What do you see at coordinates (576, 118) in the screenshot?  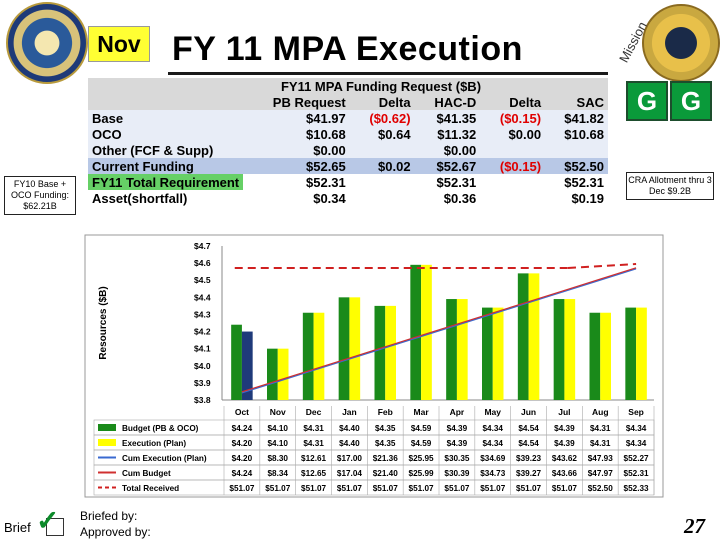 I see `table-cell: $41.82` at bounding box center [576, 118].